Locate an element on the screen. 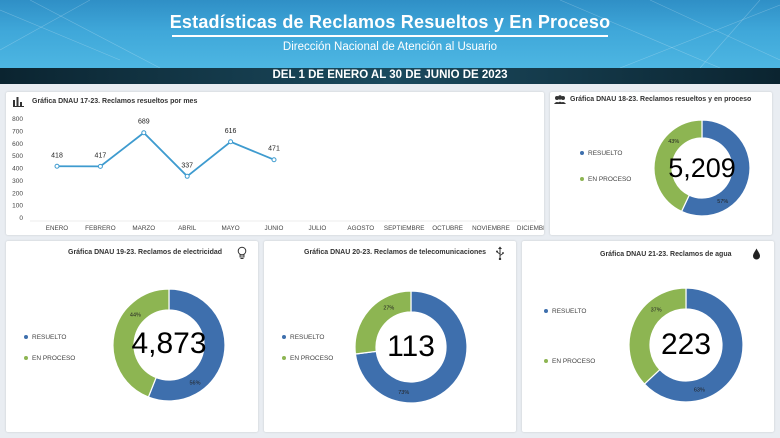  data-label: 689 is located at coordinates (144, 122).